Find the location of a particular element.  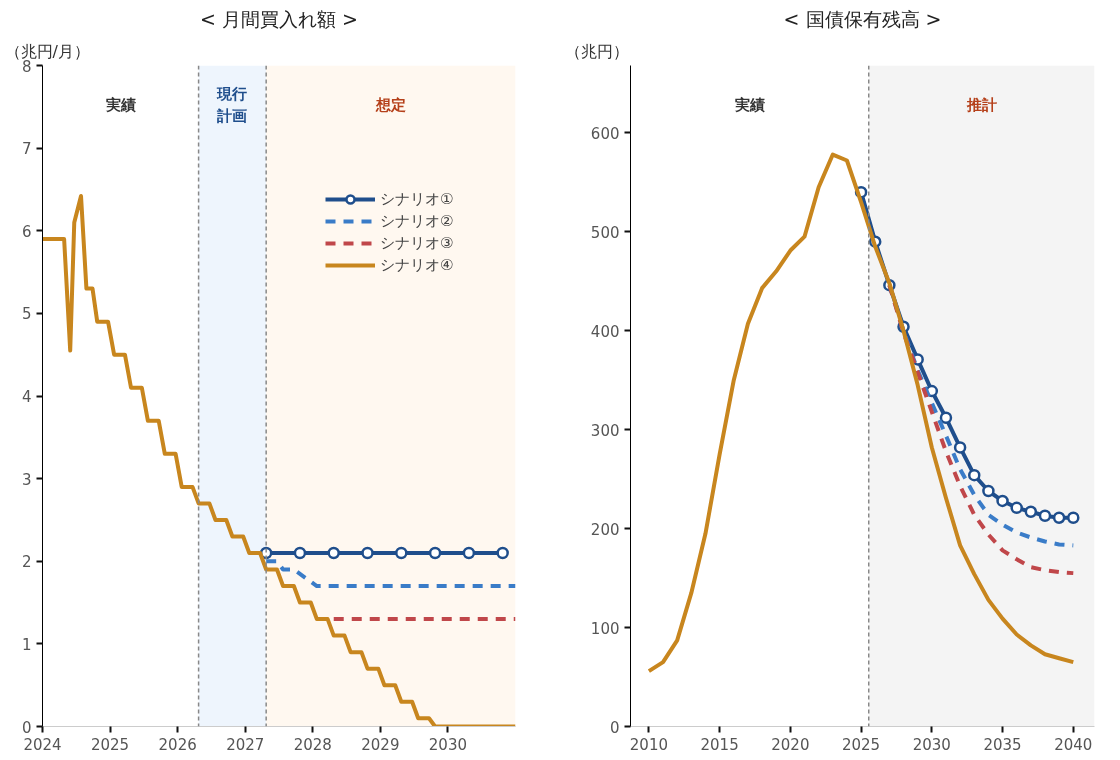

y-axis-title: （兆円/月） is located at coordinates (47, 51).